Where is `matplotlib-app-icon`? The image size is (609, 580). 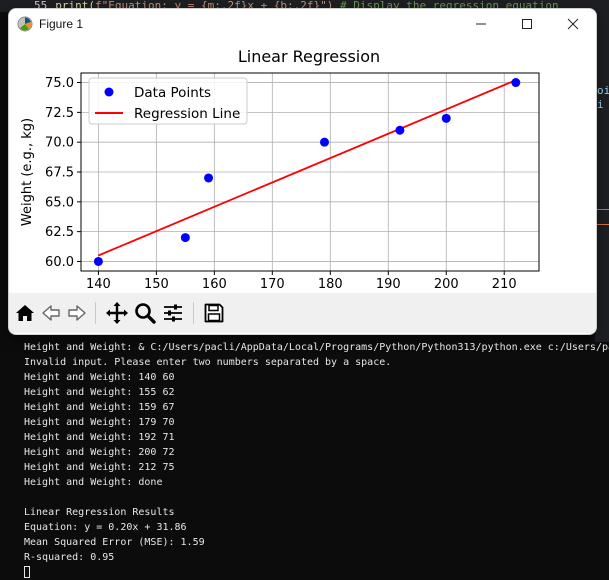
matplotlib-app-icon is located at coordinates (25, 24).